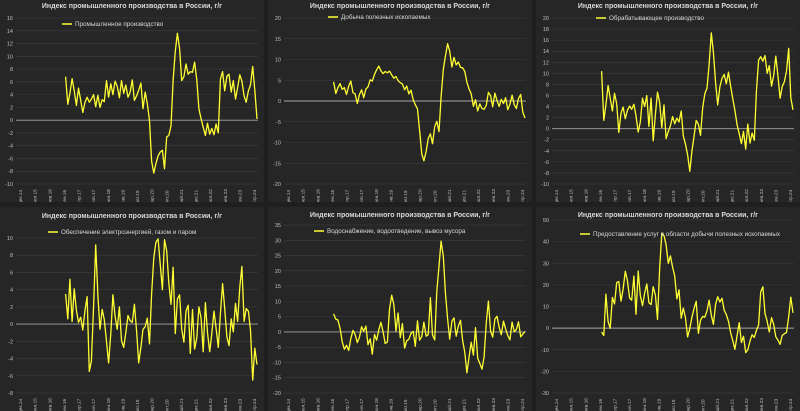  I want to click on y-tick-label: 5, so click(279, 81).